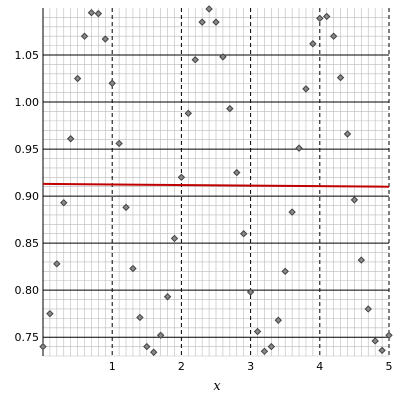  I want to click on trend-line, so click(216, 185).